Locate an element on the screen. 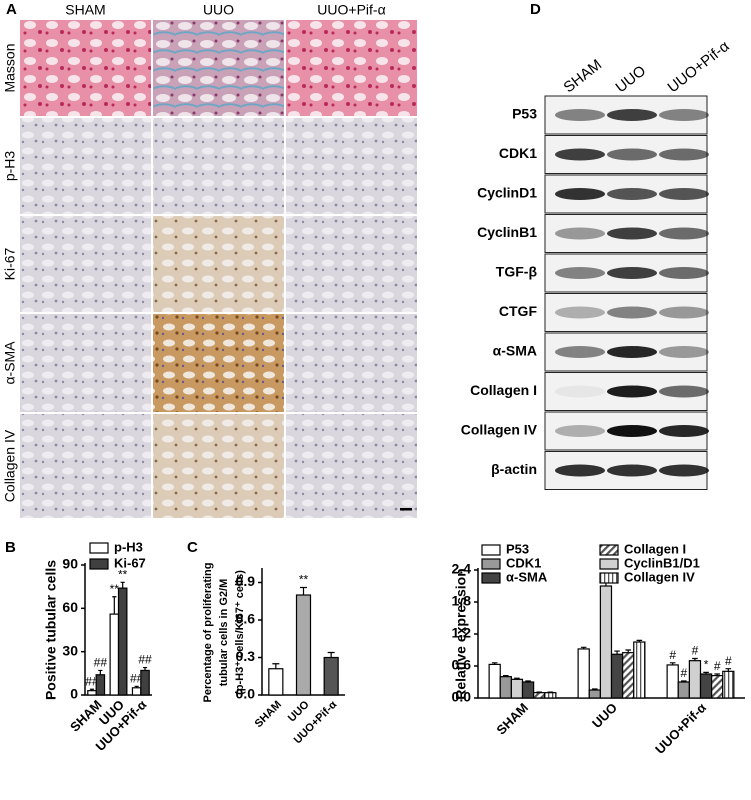 Image resolution: width=751 pixels, height=800 pixels. y-axis-label: tubular cells in G2/M is located at coordinates (224, 633).